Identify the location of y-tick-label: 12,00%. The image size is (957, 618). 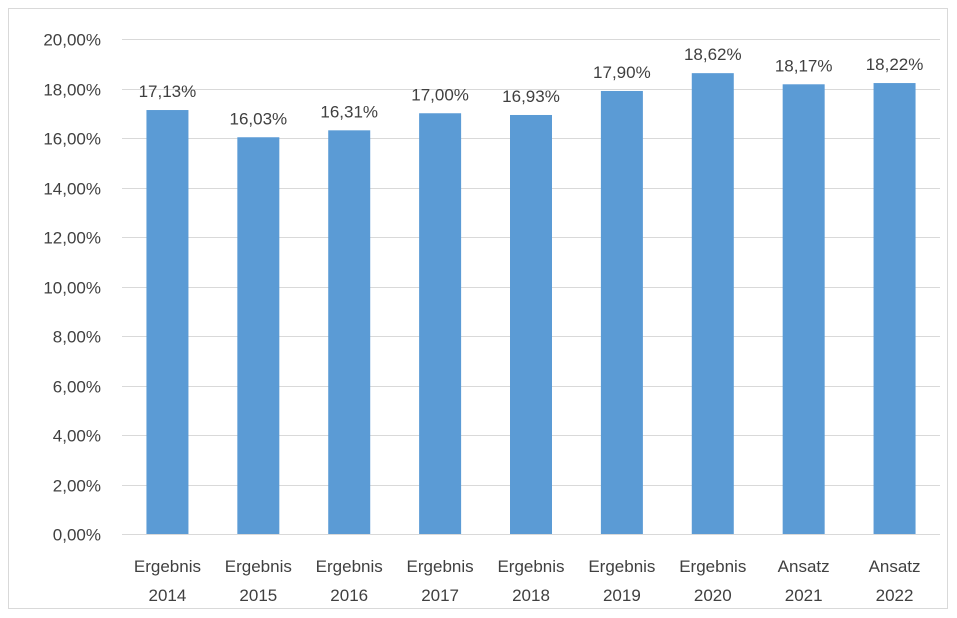
(72, 238).